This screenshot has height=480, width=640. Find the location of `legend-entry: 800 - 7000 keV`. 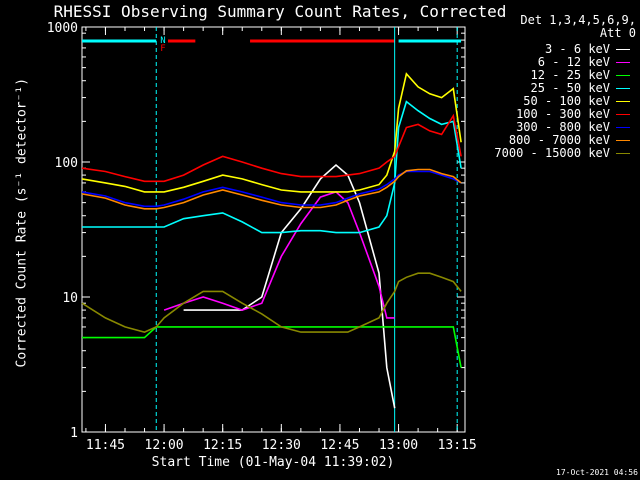

legend-entry: 800 - 7000 keV is located at coordinates (569, 140).